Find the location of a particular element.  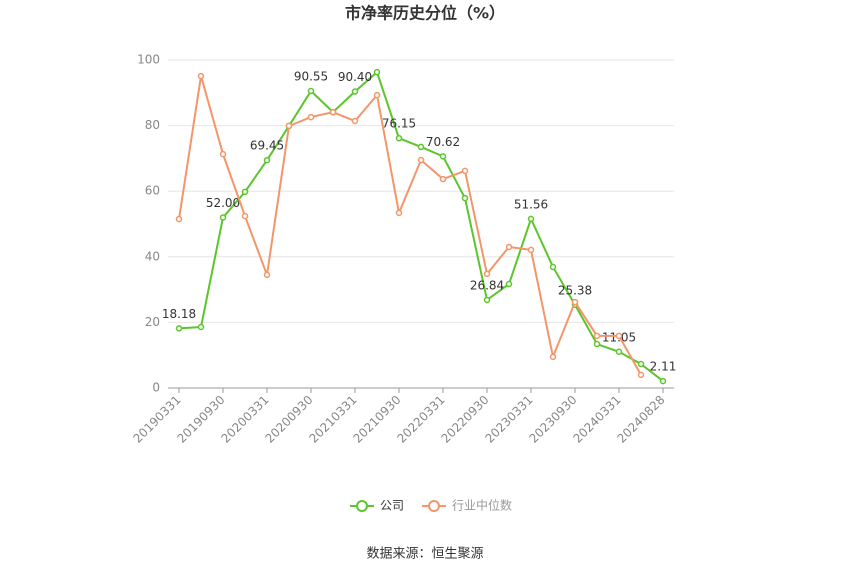

data-label: 25.38 is located at coordinates (575, 290).